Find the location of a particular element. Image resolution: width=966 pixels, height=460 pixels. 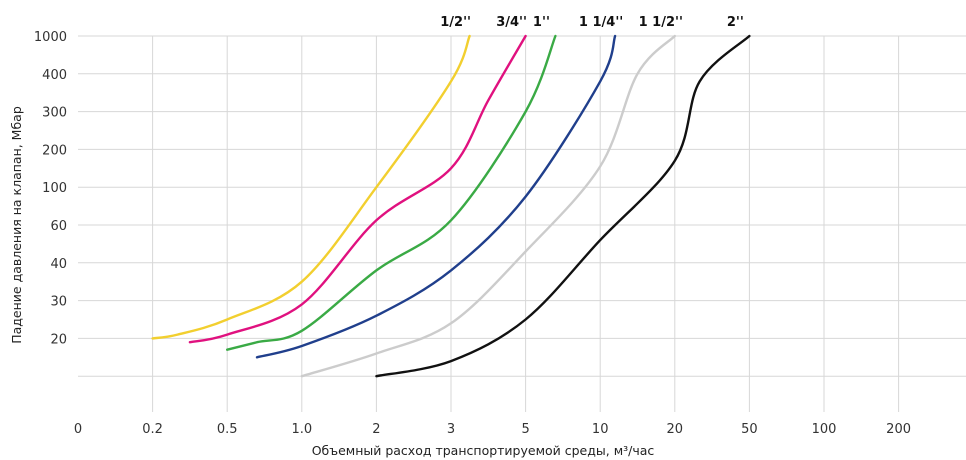

series-label: 2'' is located at coordinates (735, 22).